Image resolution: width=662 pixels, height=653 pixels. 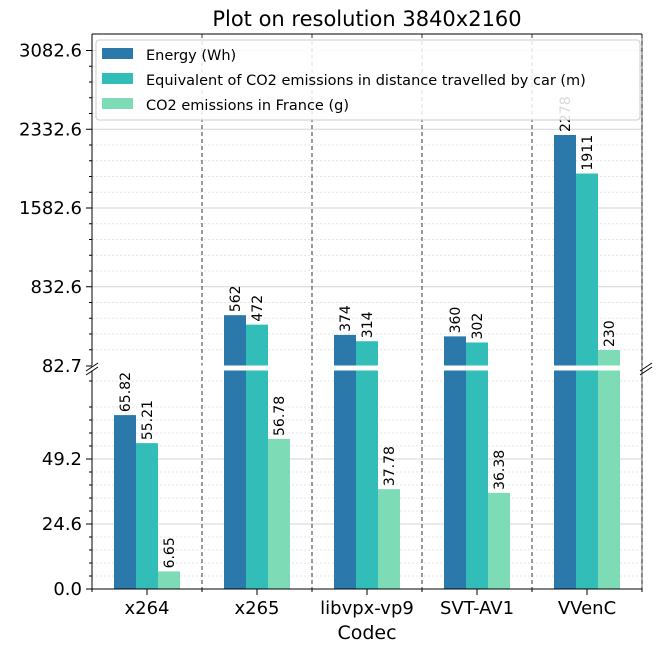 What do you see at coordinates (117, 103) in the screenshot?
I see `legend-swatch-co2-france` at bounding box center [117, 103].